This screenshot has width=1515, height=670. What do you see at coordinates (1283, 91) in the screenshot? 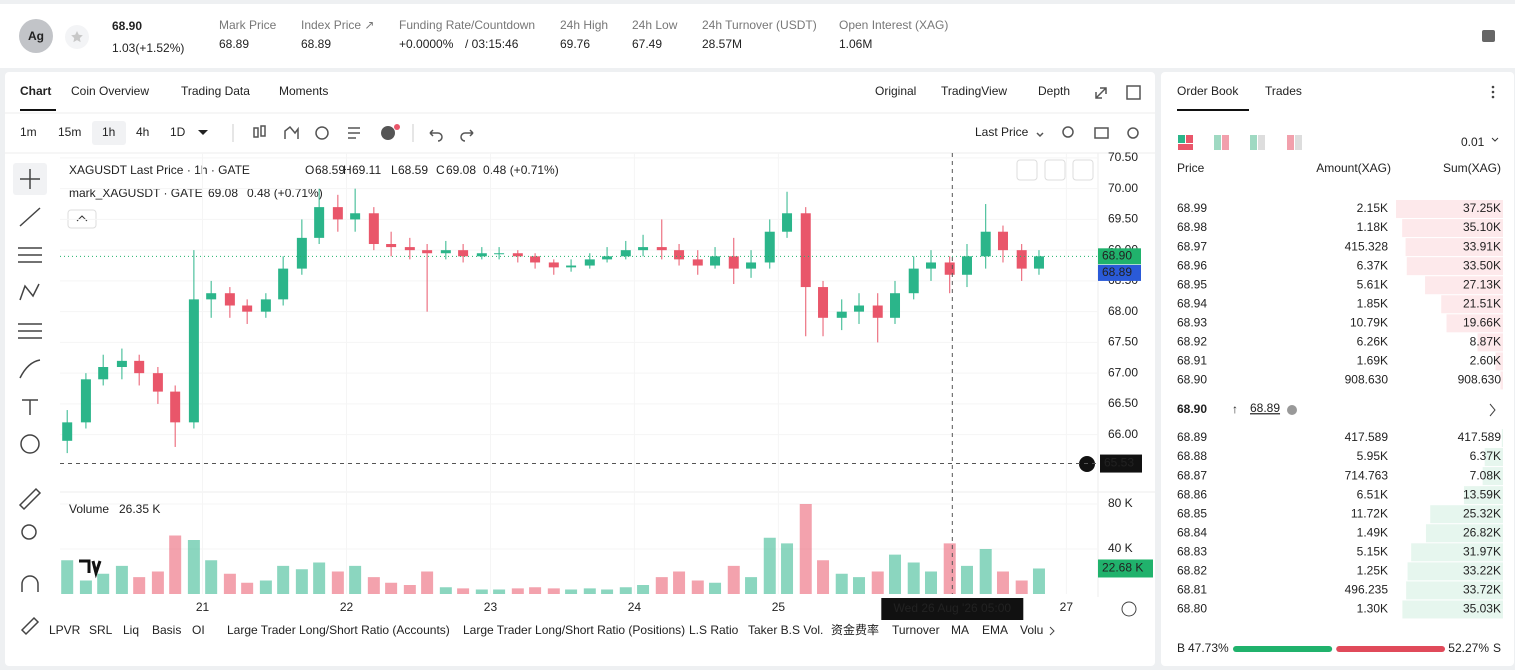
I see `book-tab: Trades` at bounding box center [1283, 91].